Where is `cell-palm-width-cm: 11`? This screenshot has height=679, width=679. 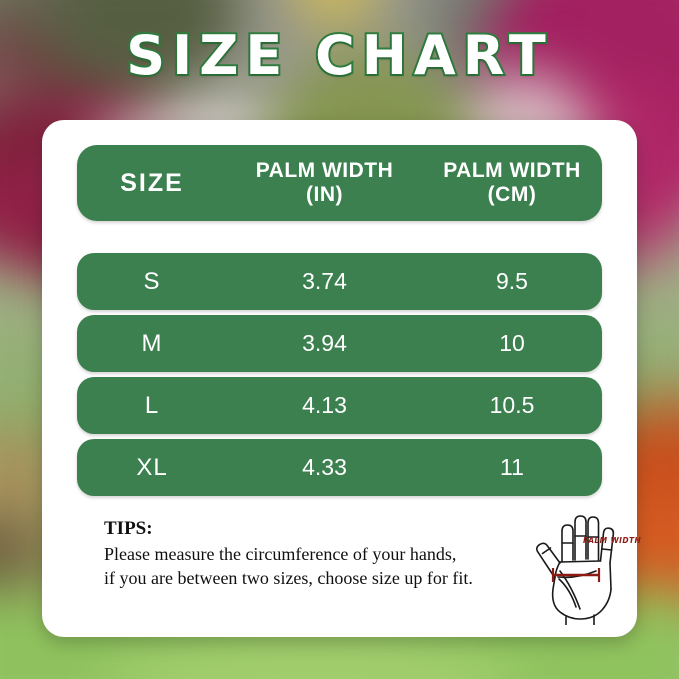 cell-palm-width-cm: 11 is located at coordinates (512, 467).